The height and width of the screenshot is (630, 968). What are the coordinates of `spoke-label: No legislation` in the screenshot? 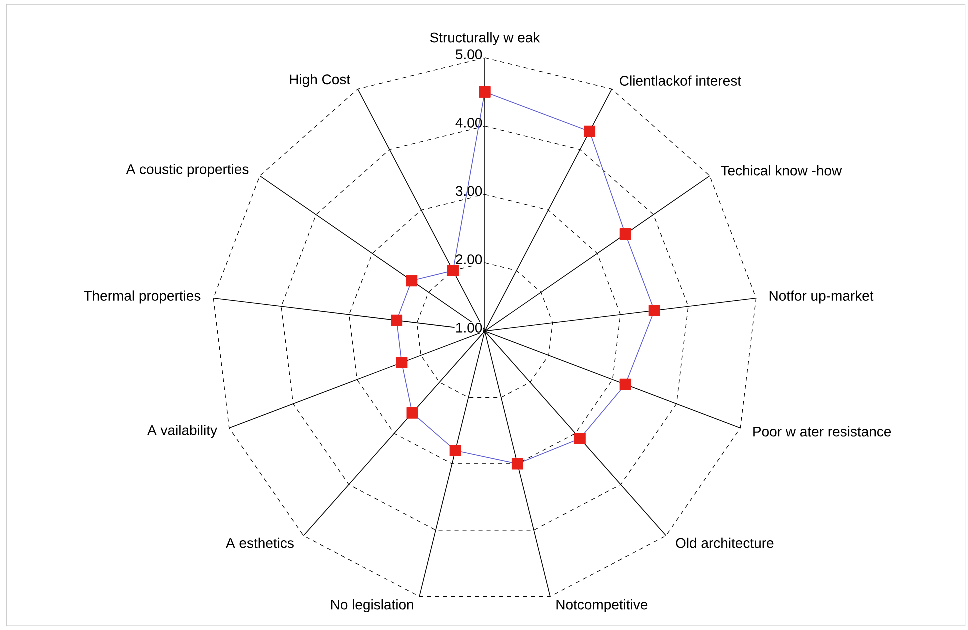 It's located at (372, 606).